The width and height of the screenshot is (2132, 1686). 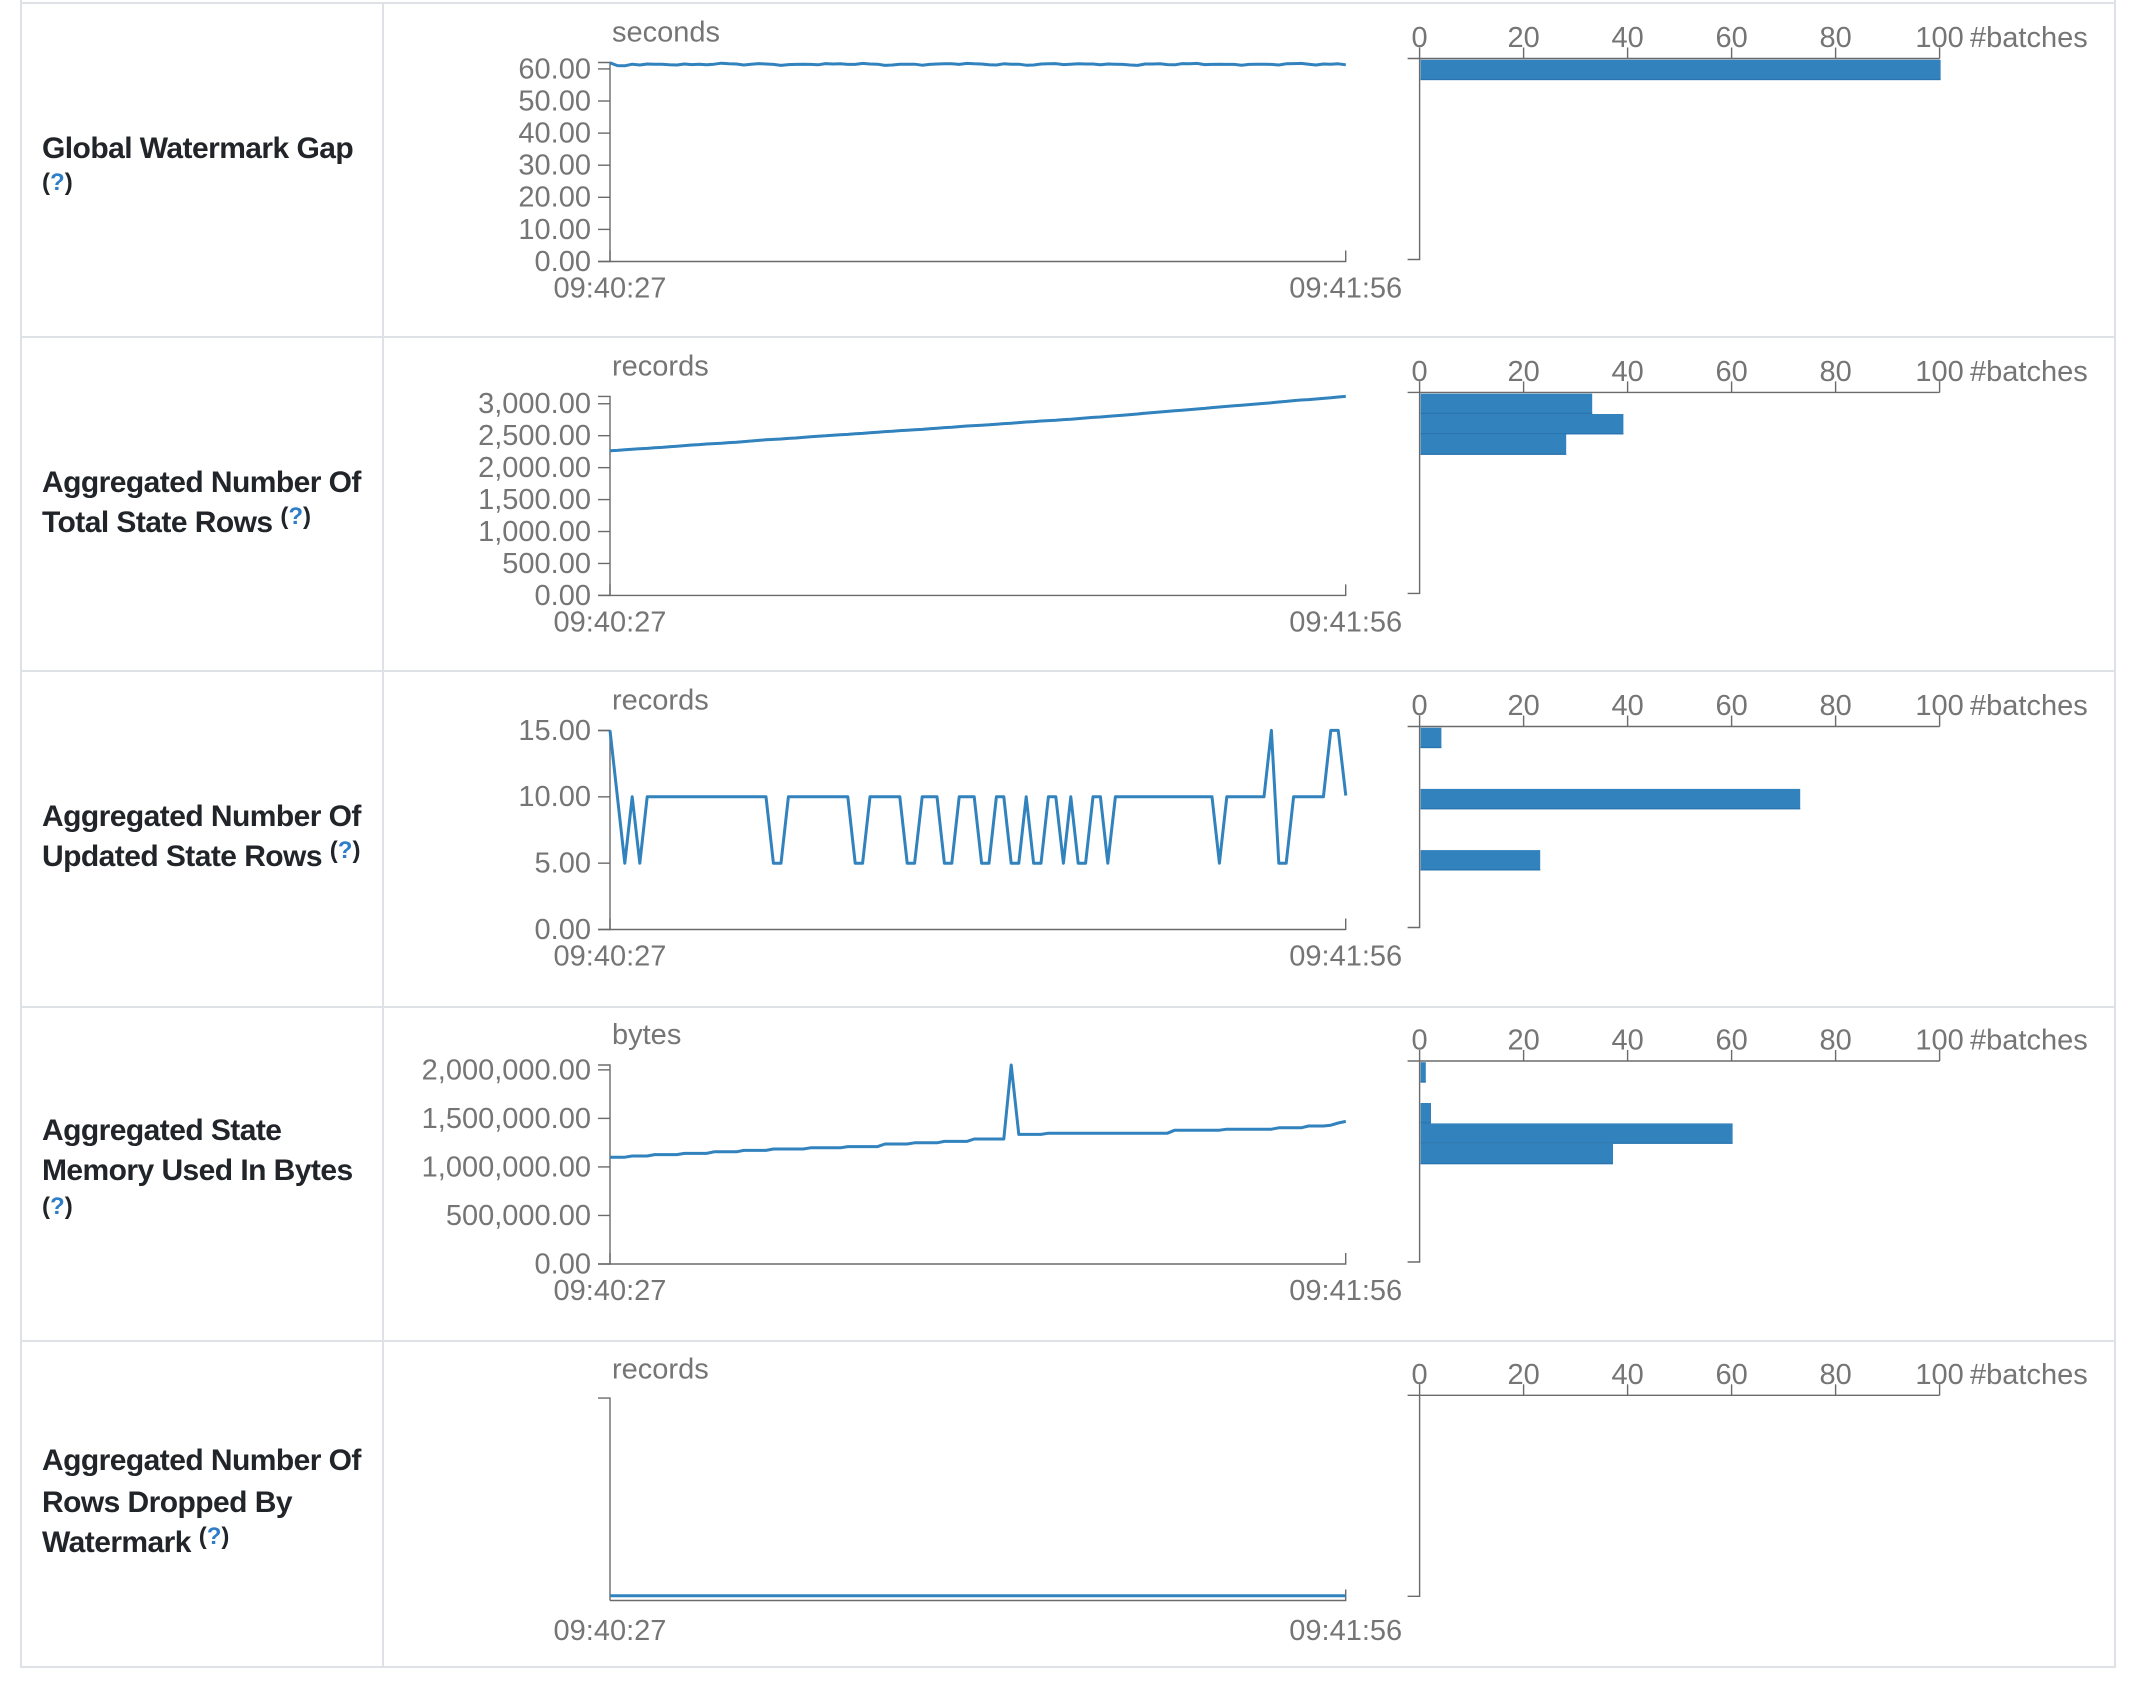 I want to click on svg-text: 1,000,000.00, so click(x=506, y=1167).